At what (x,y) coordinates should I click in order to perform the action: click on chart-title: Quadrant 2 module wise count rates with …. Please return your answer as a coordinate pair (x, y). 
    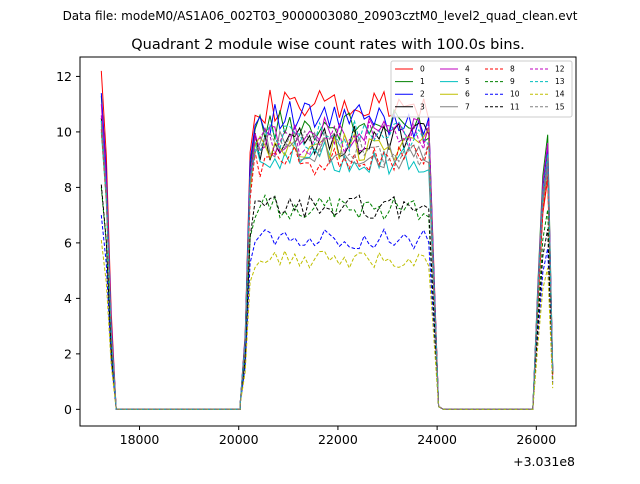
    Looking at the image, I should click on (328, 45).